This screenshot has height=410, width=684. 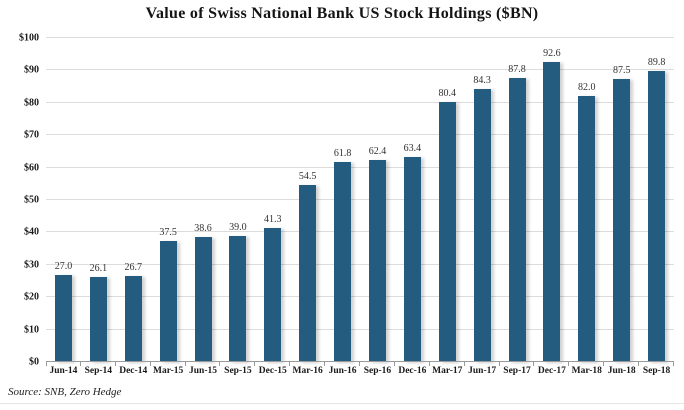 I want to click on x-axis-label: Dec-15, so click(x=272, y=371).